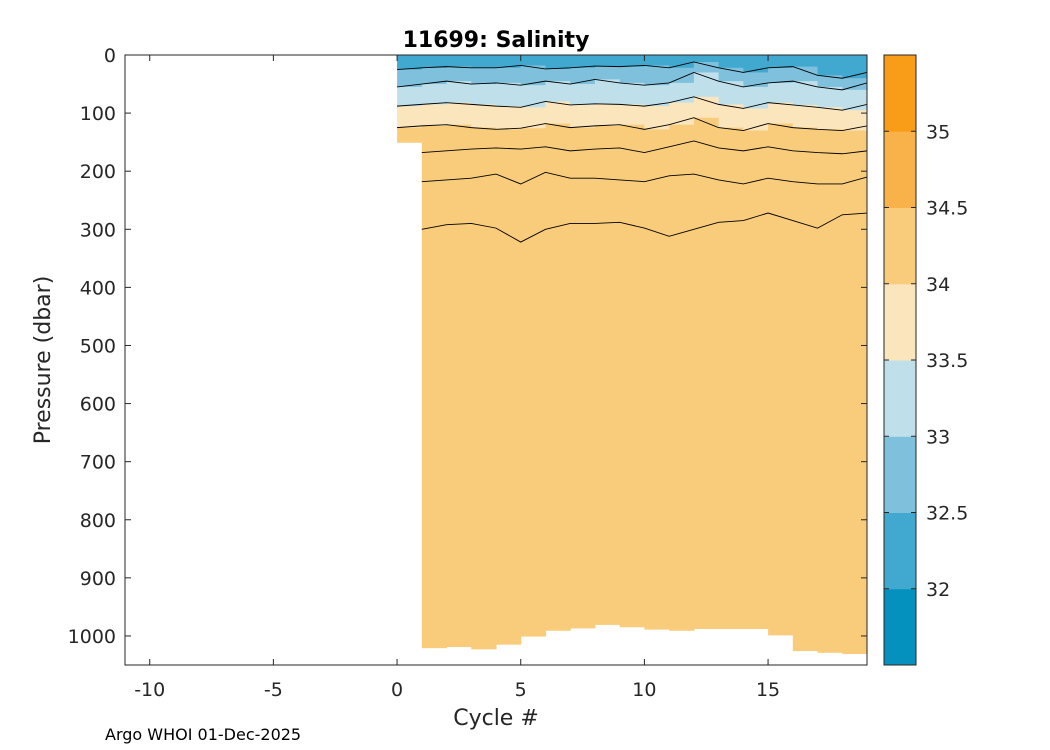  I want to click on chart-title: 11699: Salinity, so click(496, 40).